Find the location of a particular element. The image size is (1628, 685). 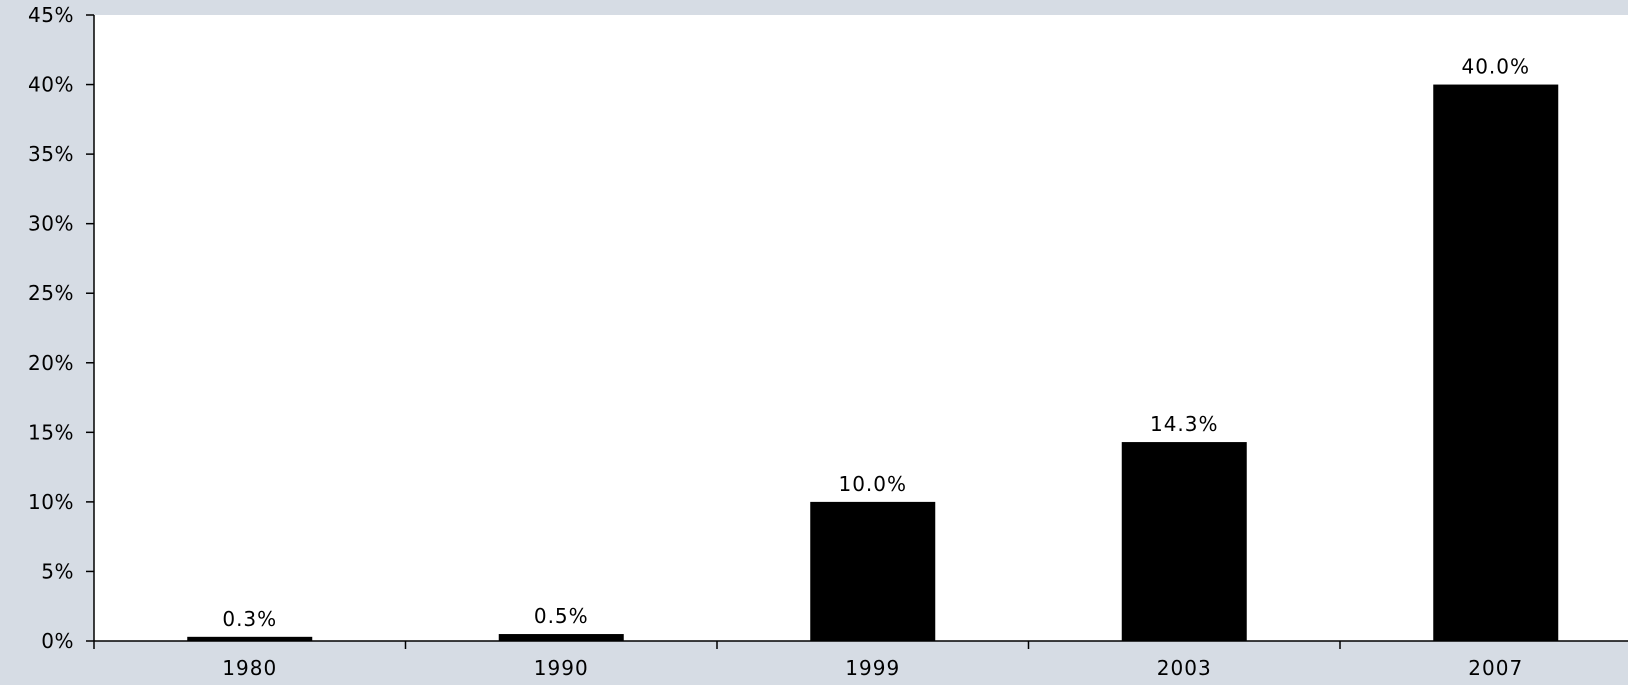

x-category-label-2003: 2003 is located at coordinates (1184, 668).